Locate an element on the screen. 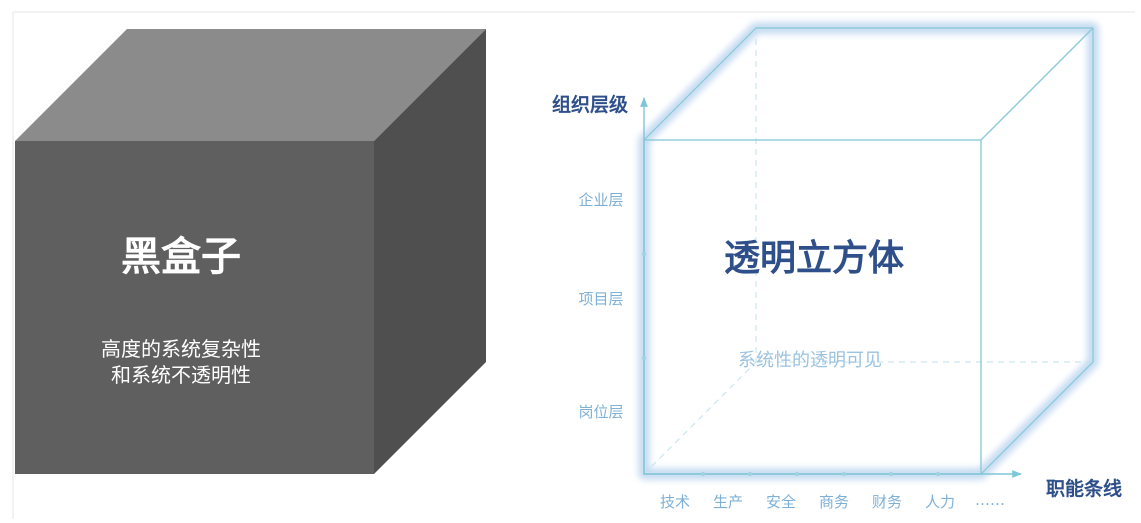  x-function-label: 人力 is located at coordinates (940, 502).